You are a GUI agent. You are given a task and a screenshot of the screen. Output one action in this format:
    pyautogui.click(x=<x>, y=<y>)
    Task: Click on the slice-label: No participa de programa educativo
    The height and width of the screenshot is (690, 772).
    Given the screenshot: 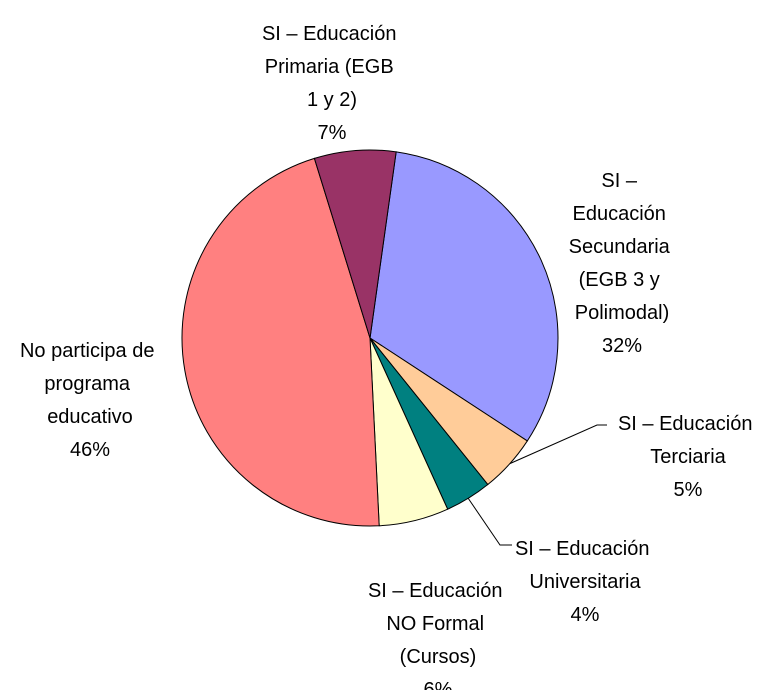 What is the action you would take?
    pyautogui.click(x=90, y=384)
    